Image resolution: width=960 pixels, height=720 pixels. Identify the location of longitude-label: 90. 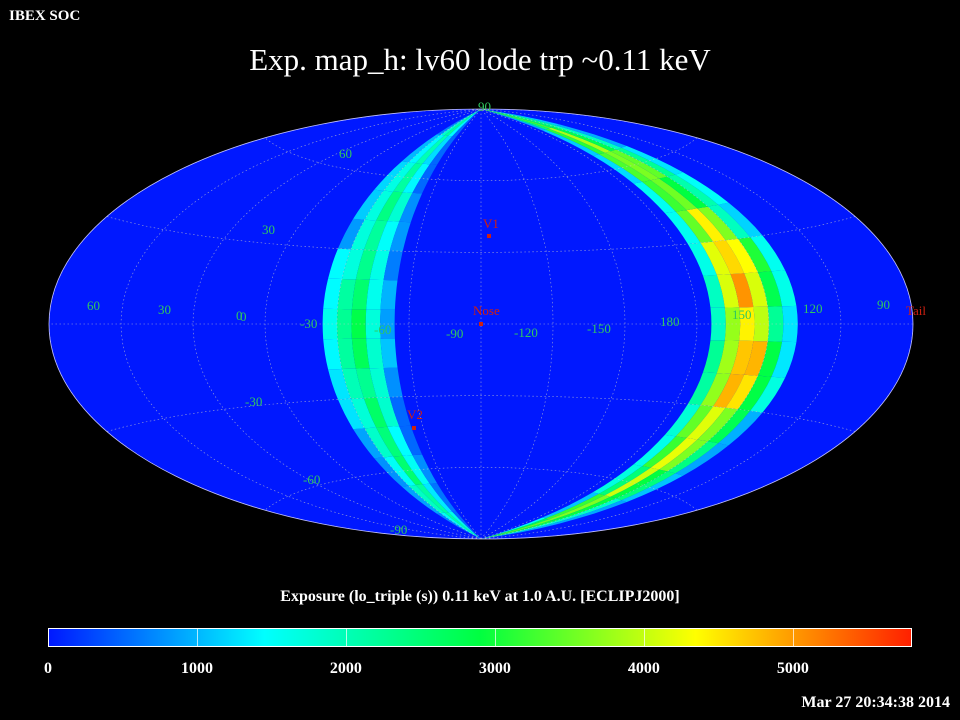
(883, 304).